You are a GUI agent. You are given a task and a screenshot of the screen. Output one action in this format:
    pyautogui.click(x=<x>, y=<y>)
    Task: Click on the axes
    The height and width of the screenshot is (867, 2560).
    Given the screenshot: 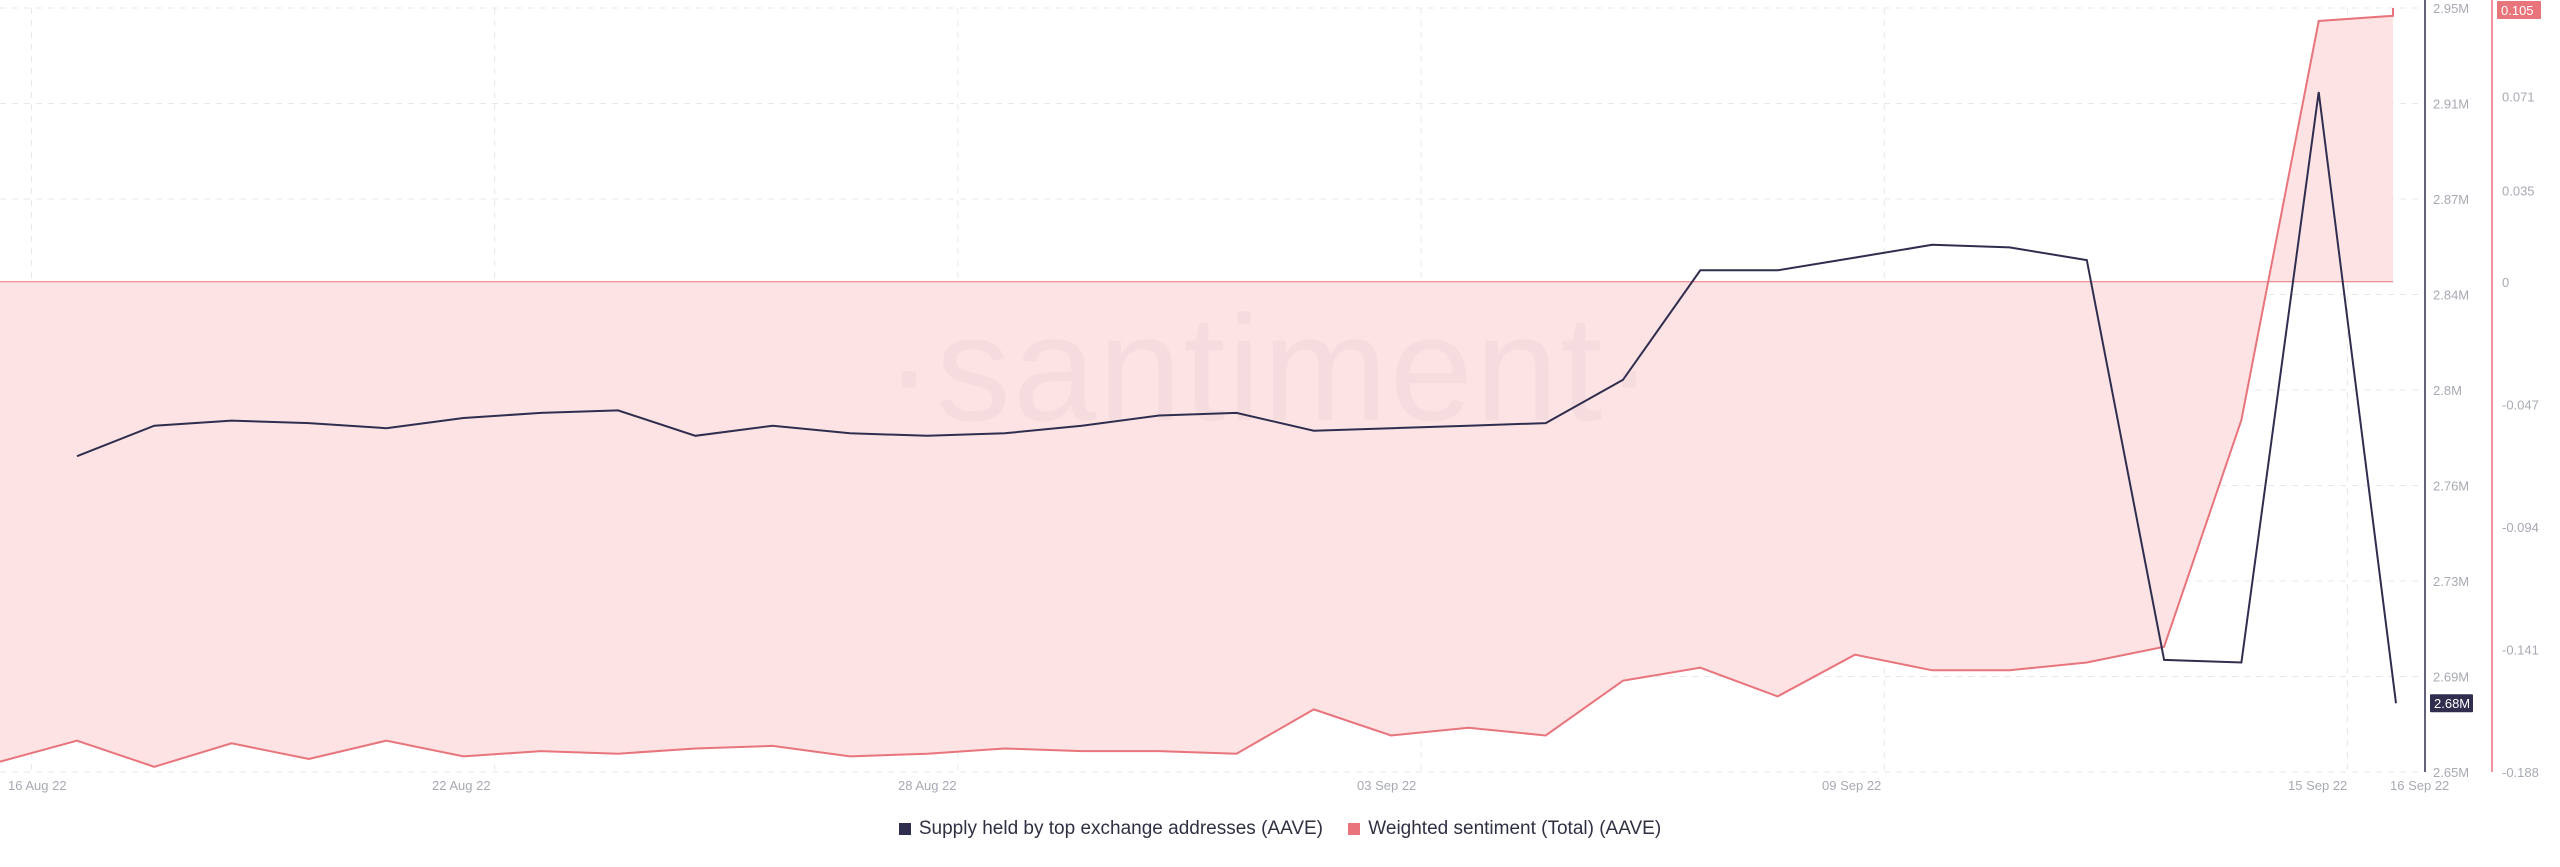 What is the action you would take?
    pyautogui.click(x=2458, y=386)
    